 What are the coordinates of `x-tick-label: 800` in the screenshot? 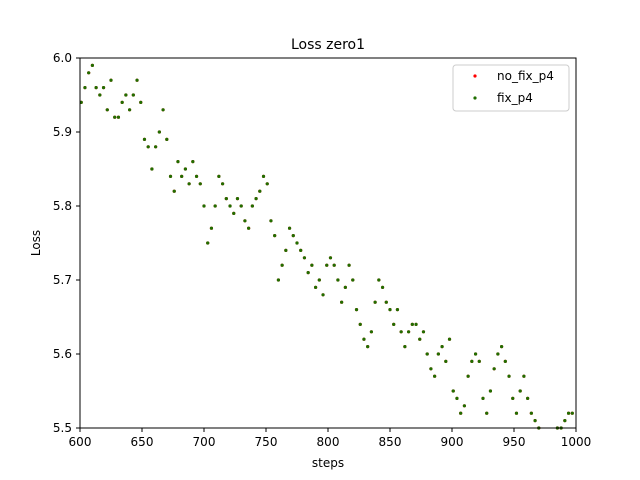 It's located at (328, 442).